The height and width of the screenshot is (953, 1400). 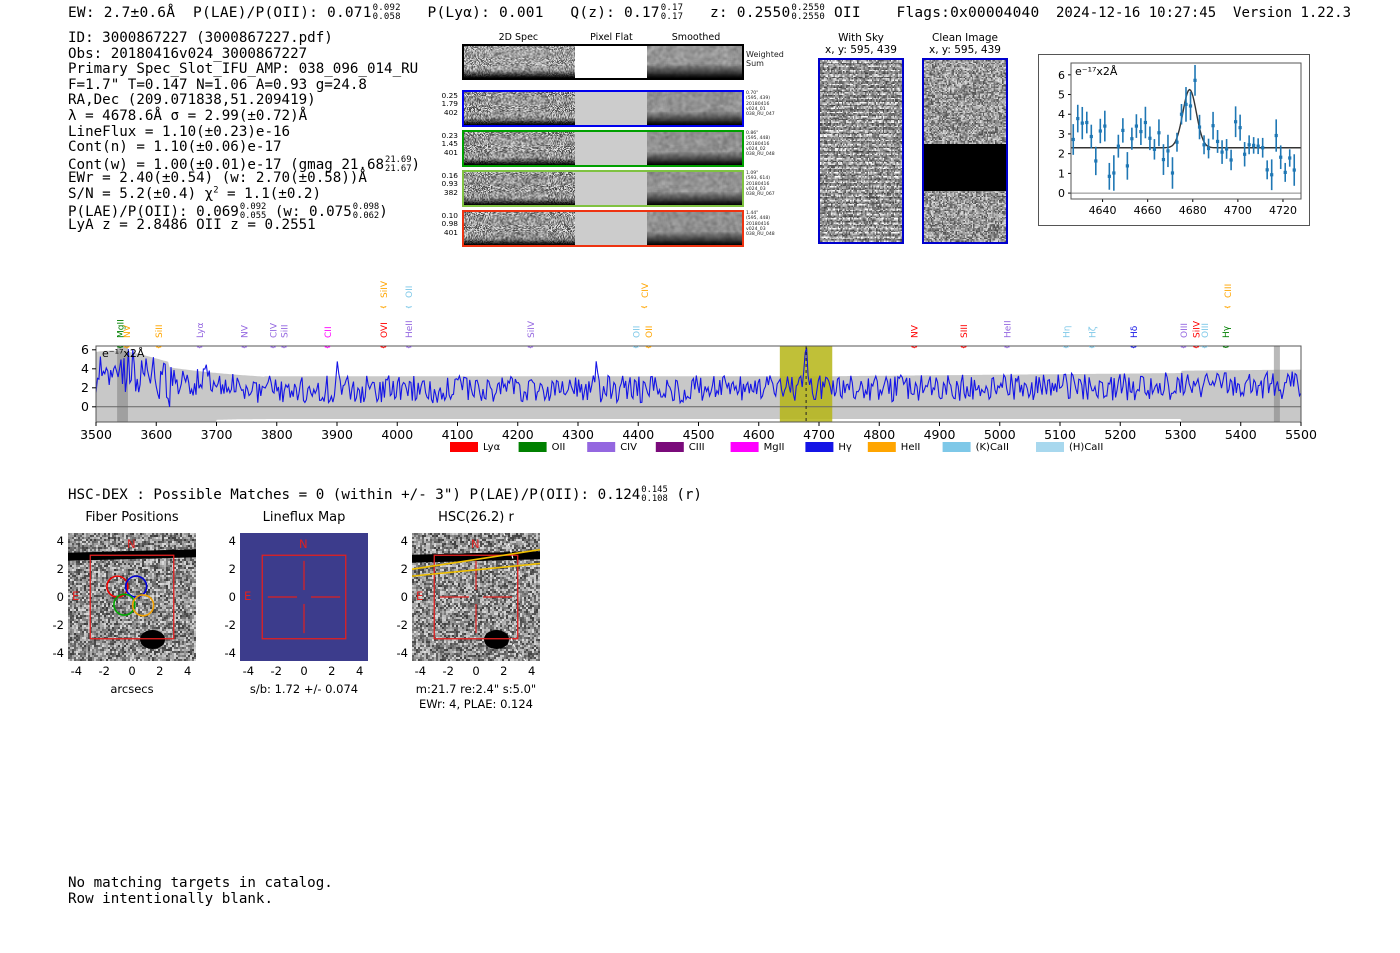 What do you see at coordinates (578, 434) in the screenshot?
I see `spectrum-xtick: 4300` at bounding box center [578, 434].